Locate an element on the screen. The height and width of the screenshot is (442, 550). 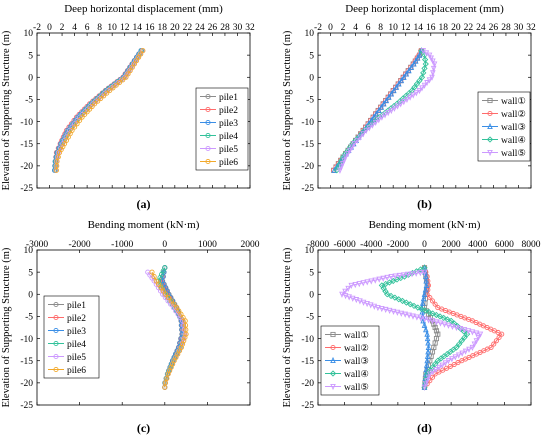
x-tick-label: -6000 is located at coordinates (345, 245).